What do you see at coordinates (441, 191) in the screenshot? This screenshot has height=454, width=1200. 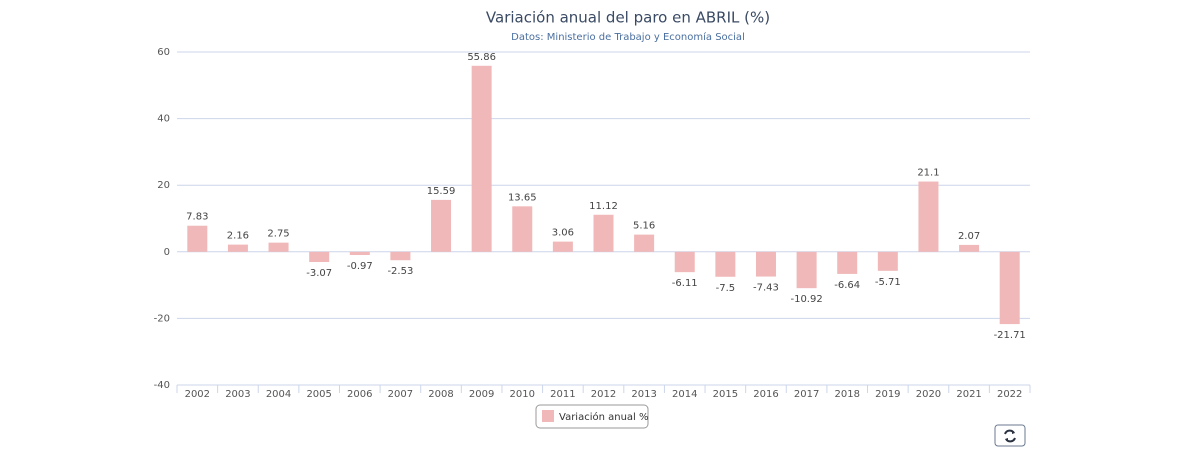 I see `data-label: 15.59` at bounding box center [441, 191].